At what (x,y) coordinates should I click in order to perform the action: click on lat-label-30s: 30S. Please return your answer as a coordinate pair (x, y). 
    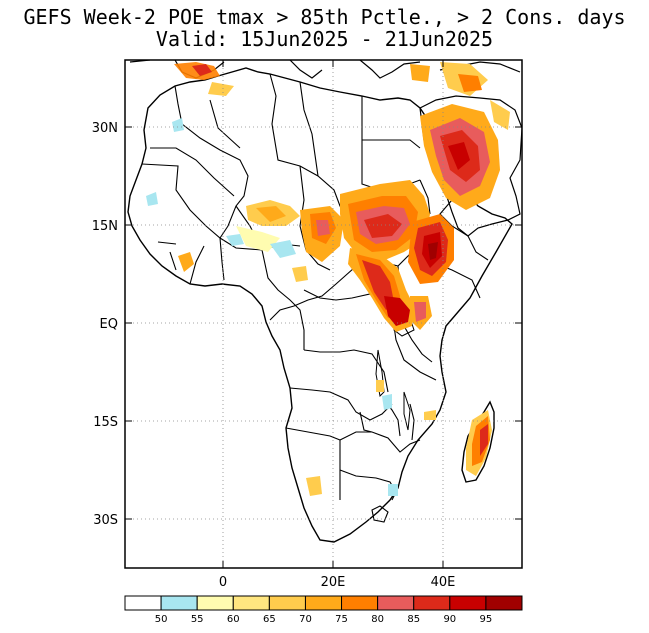
    Looking at the image, I should click on (105, 520).